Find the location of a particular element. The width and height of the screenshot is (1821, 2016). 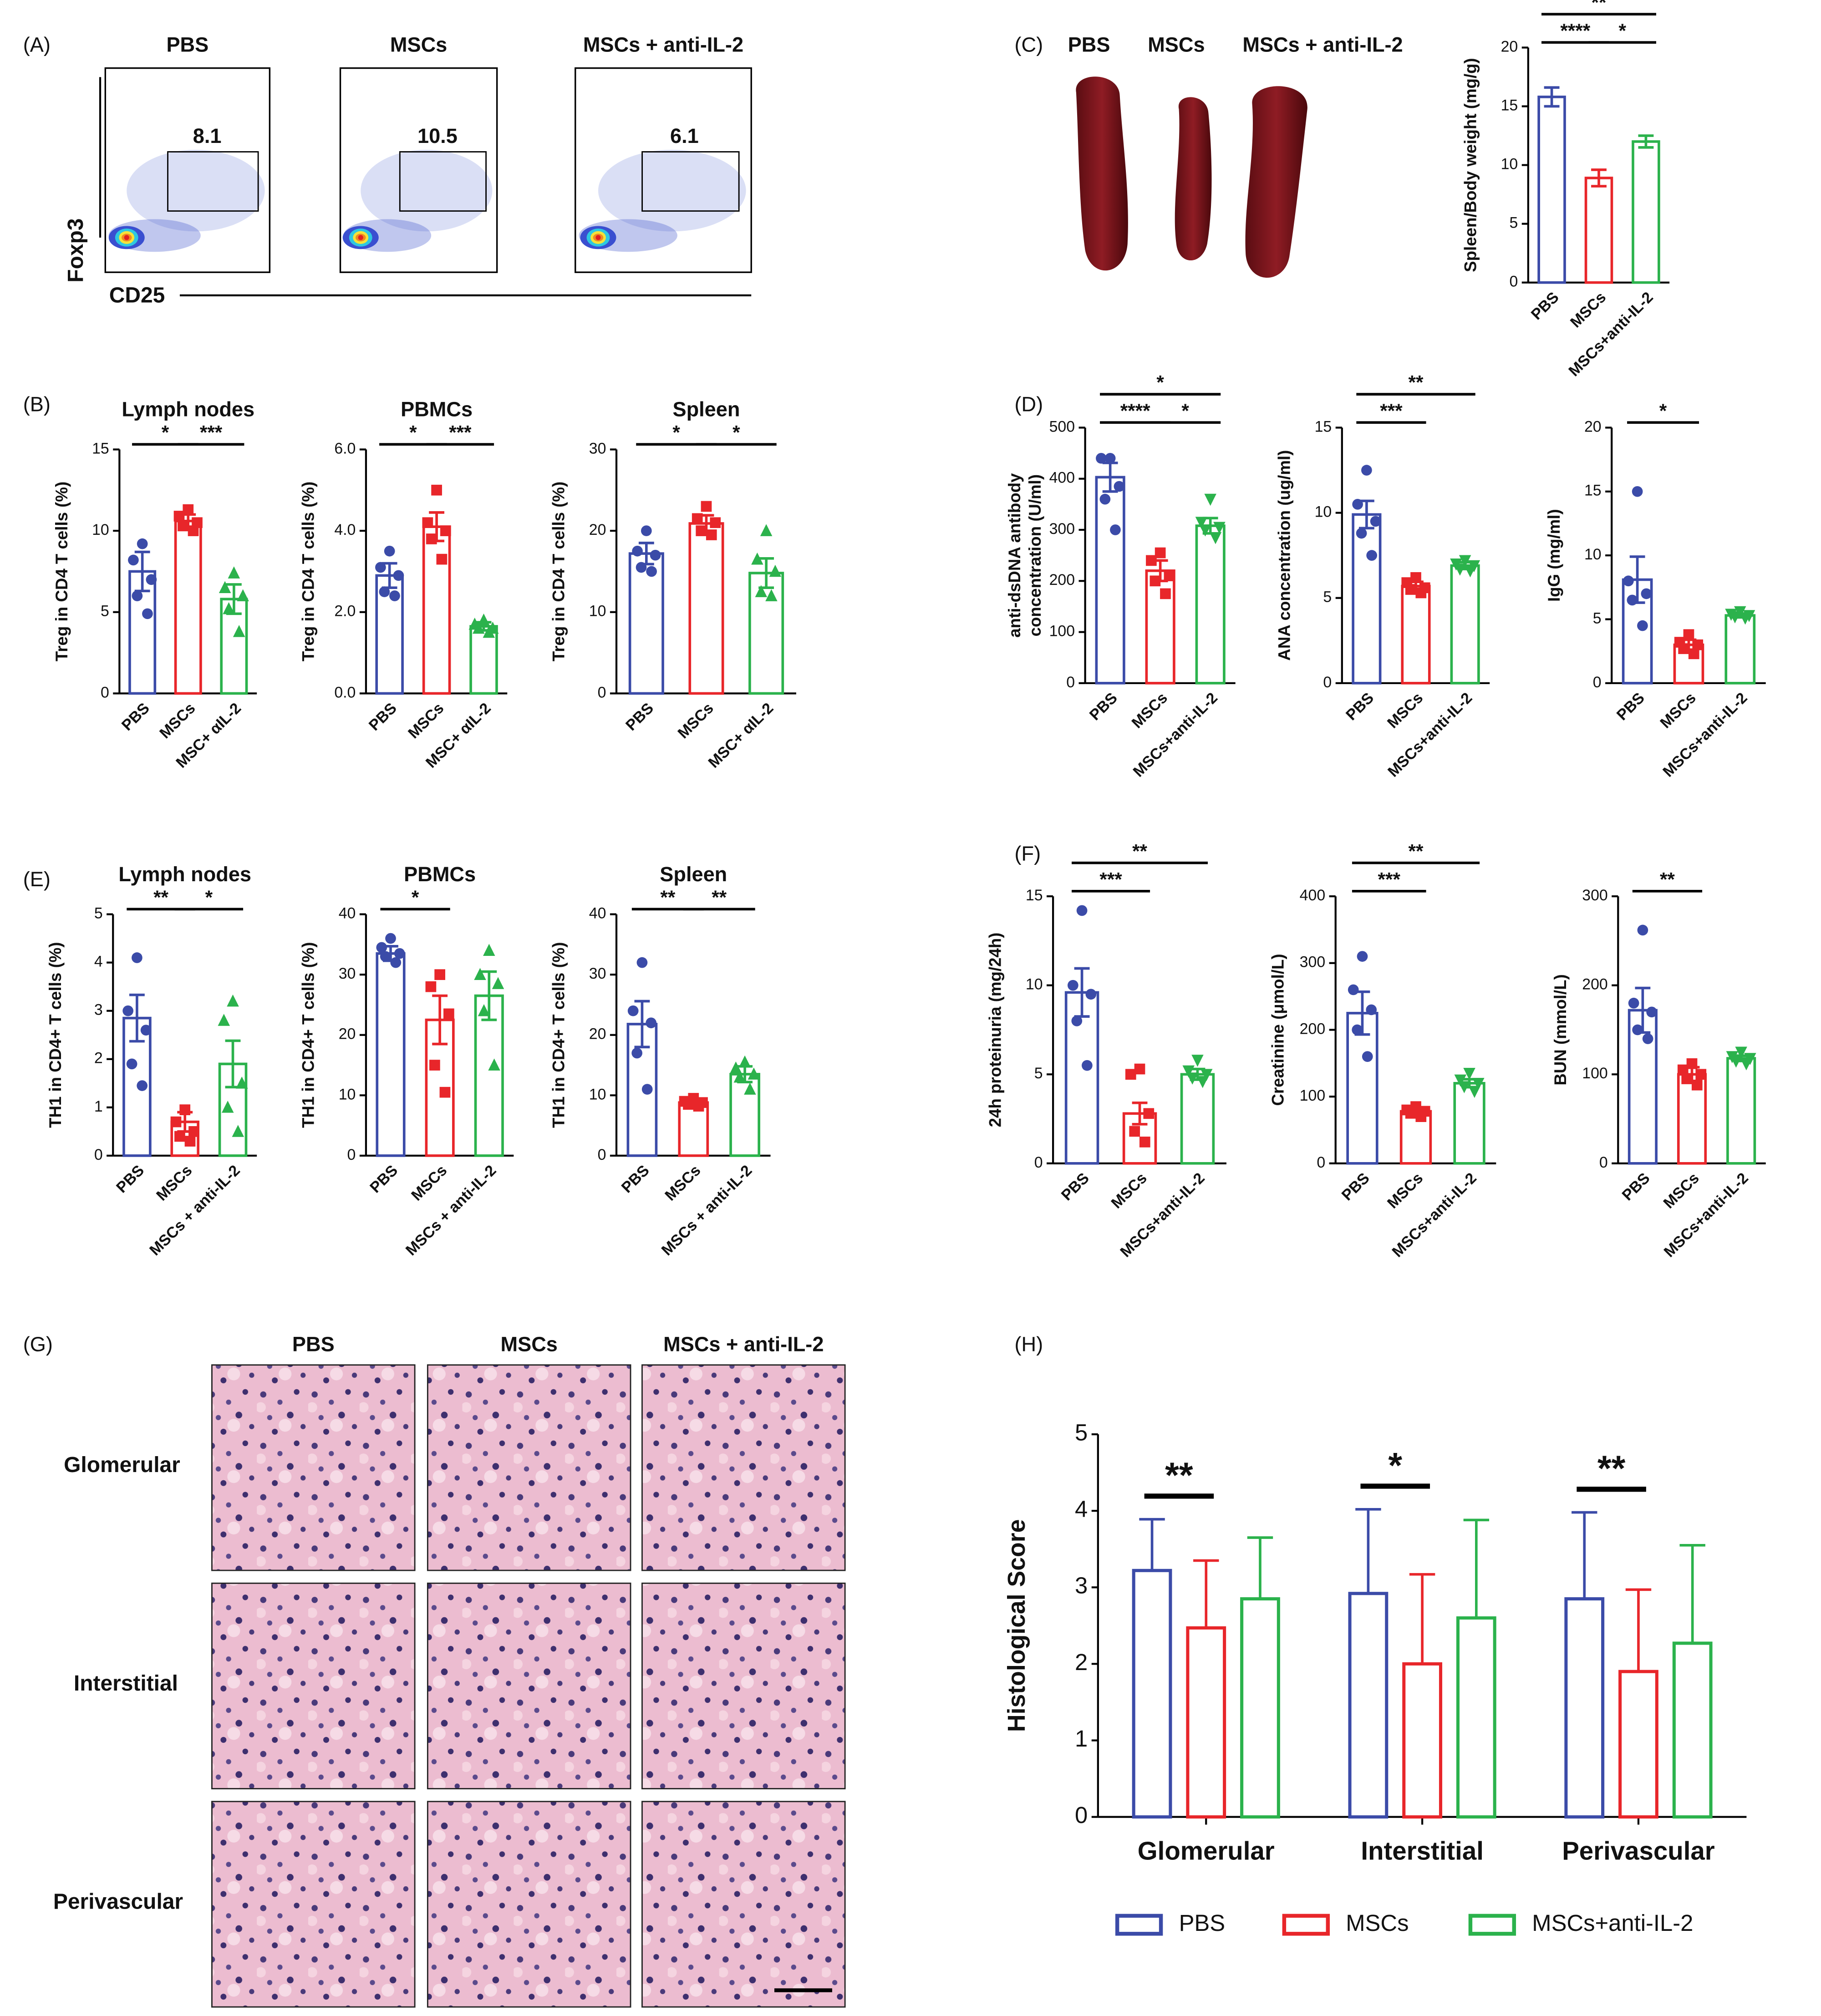

x-axis-label: CD25 is located at coordinates (137, 295).